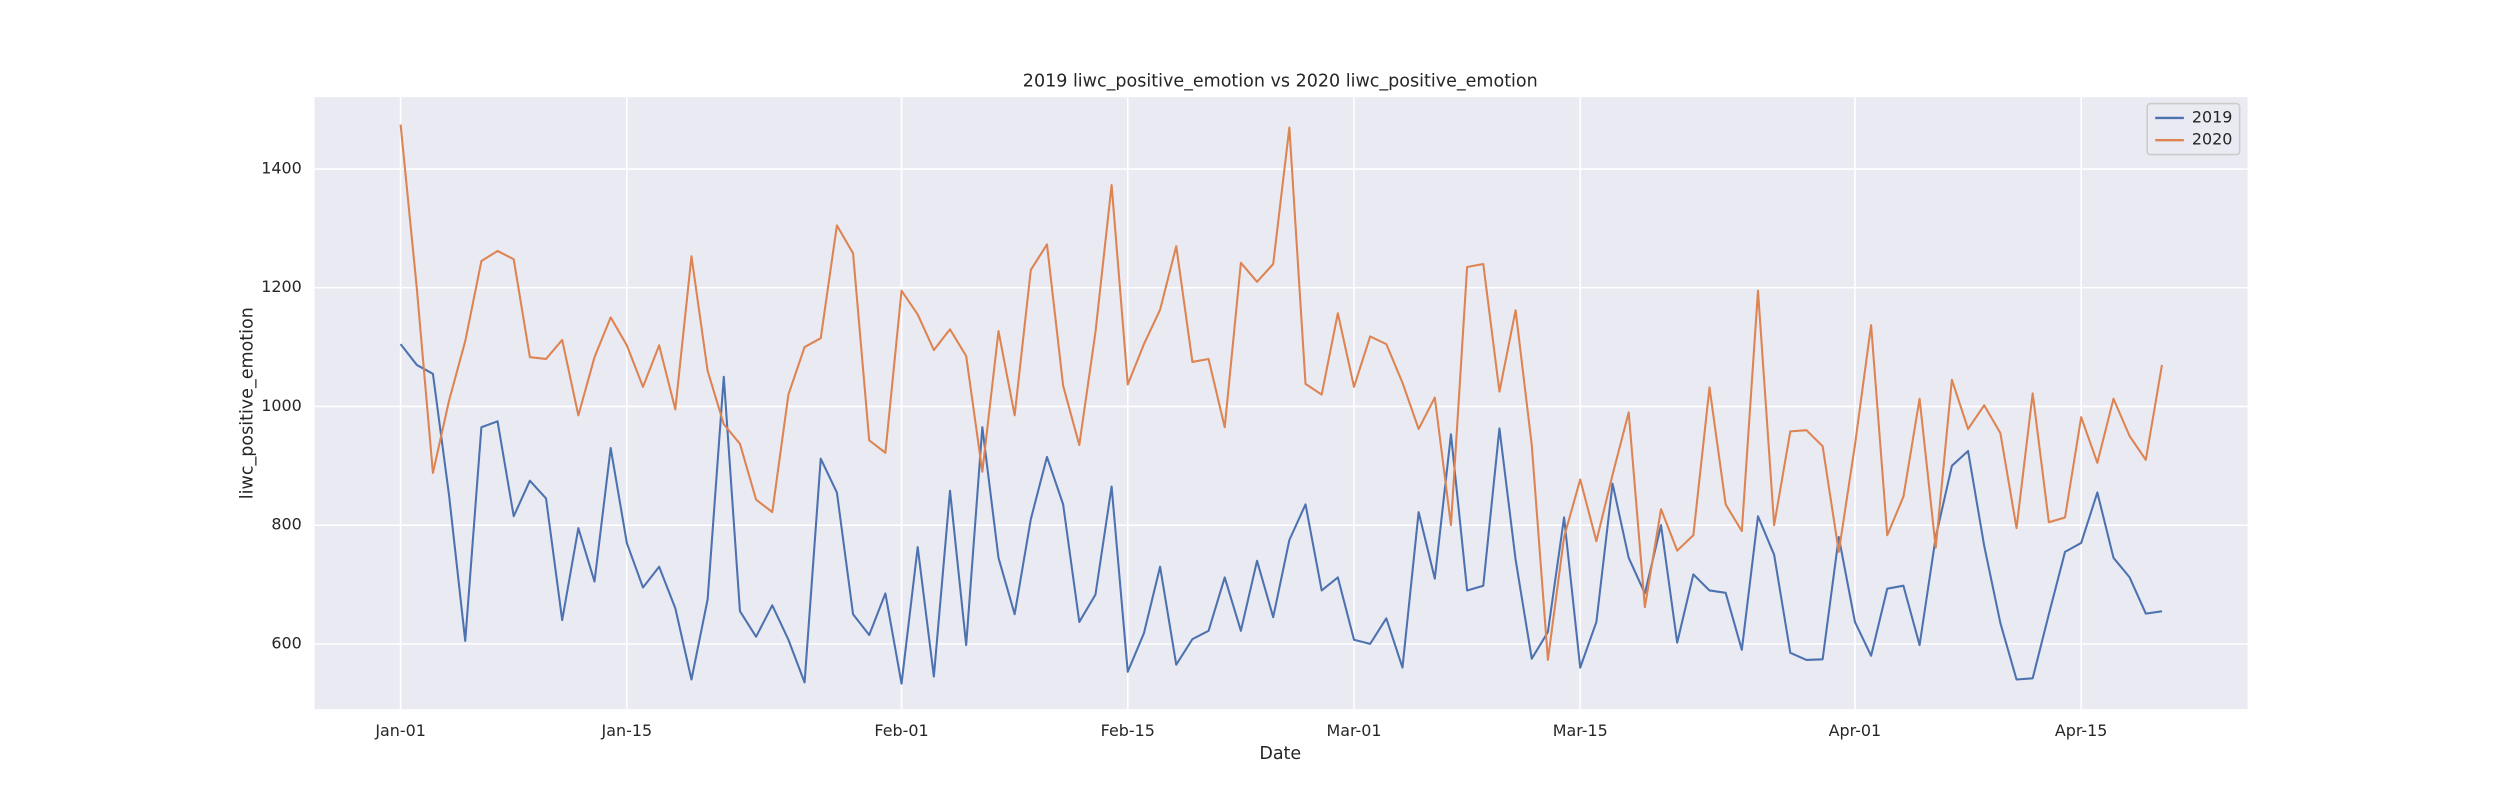  I want to click on x-tick-label: Apr-01, so click(1855, 730).